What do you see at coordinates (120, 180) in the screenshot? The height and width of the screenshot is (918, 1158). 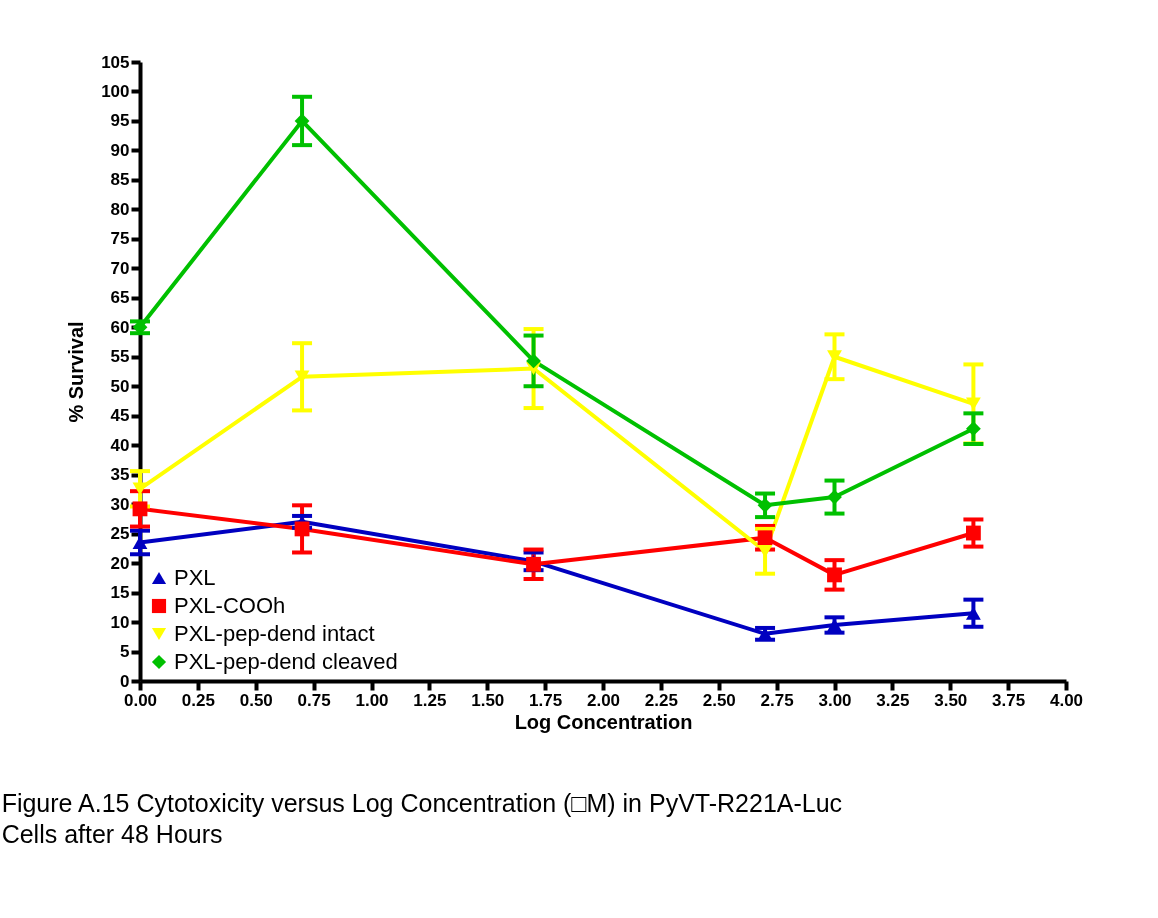 I see `y-tick-label: 85` at bounding box center [120, 180].